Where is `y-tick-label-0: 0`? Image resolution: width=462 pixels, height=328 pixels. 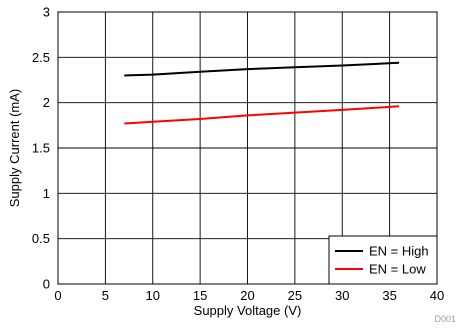 y-tick-label-0: 0 is located at coordinates (46, 284).